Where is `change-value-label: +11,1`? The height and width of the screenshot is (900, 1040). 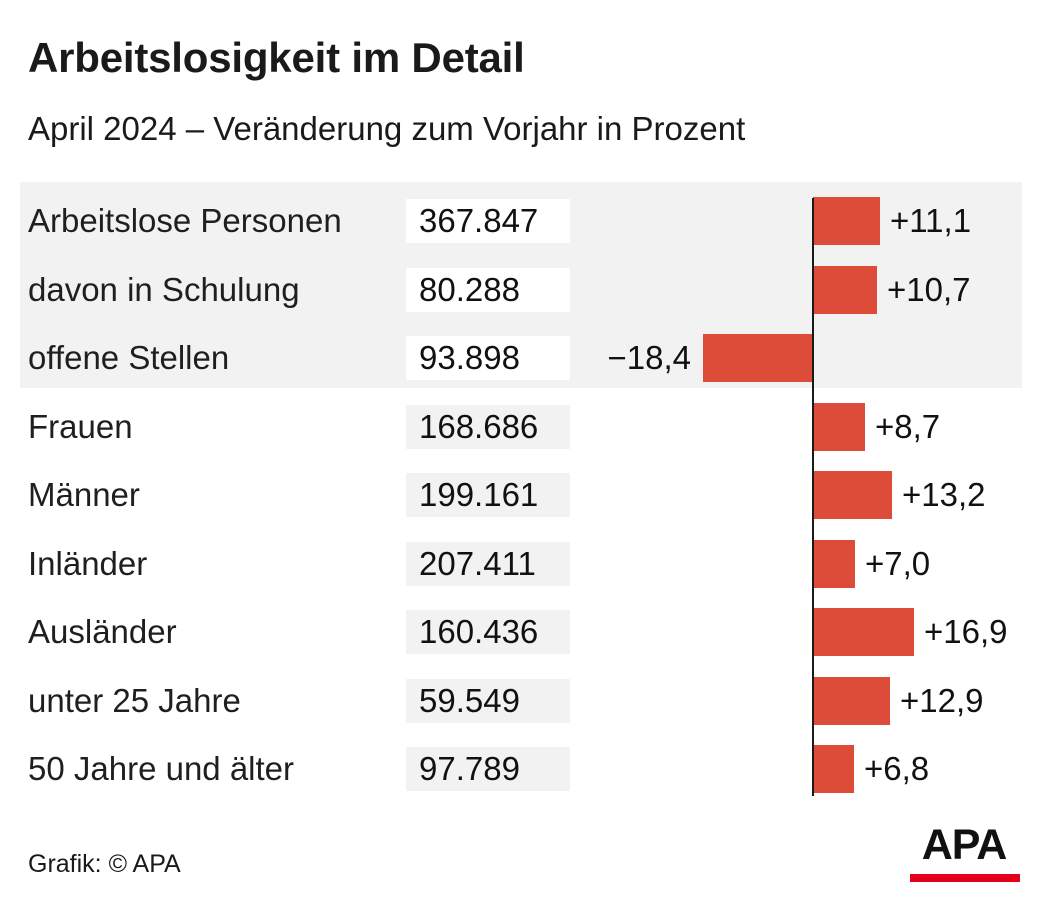
change-value-label: +11,1 is located at coordinates (931, 220).